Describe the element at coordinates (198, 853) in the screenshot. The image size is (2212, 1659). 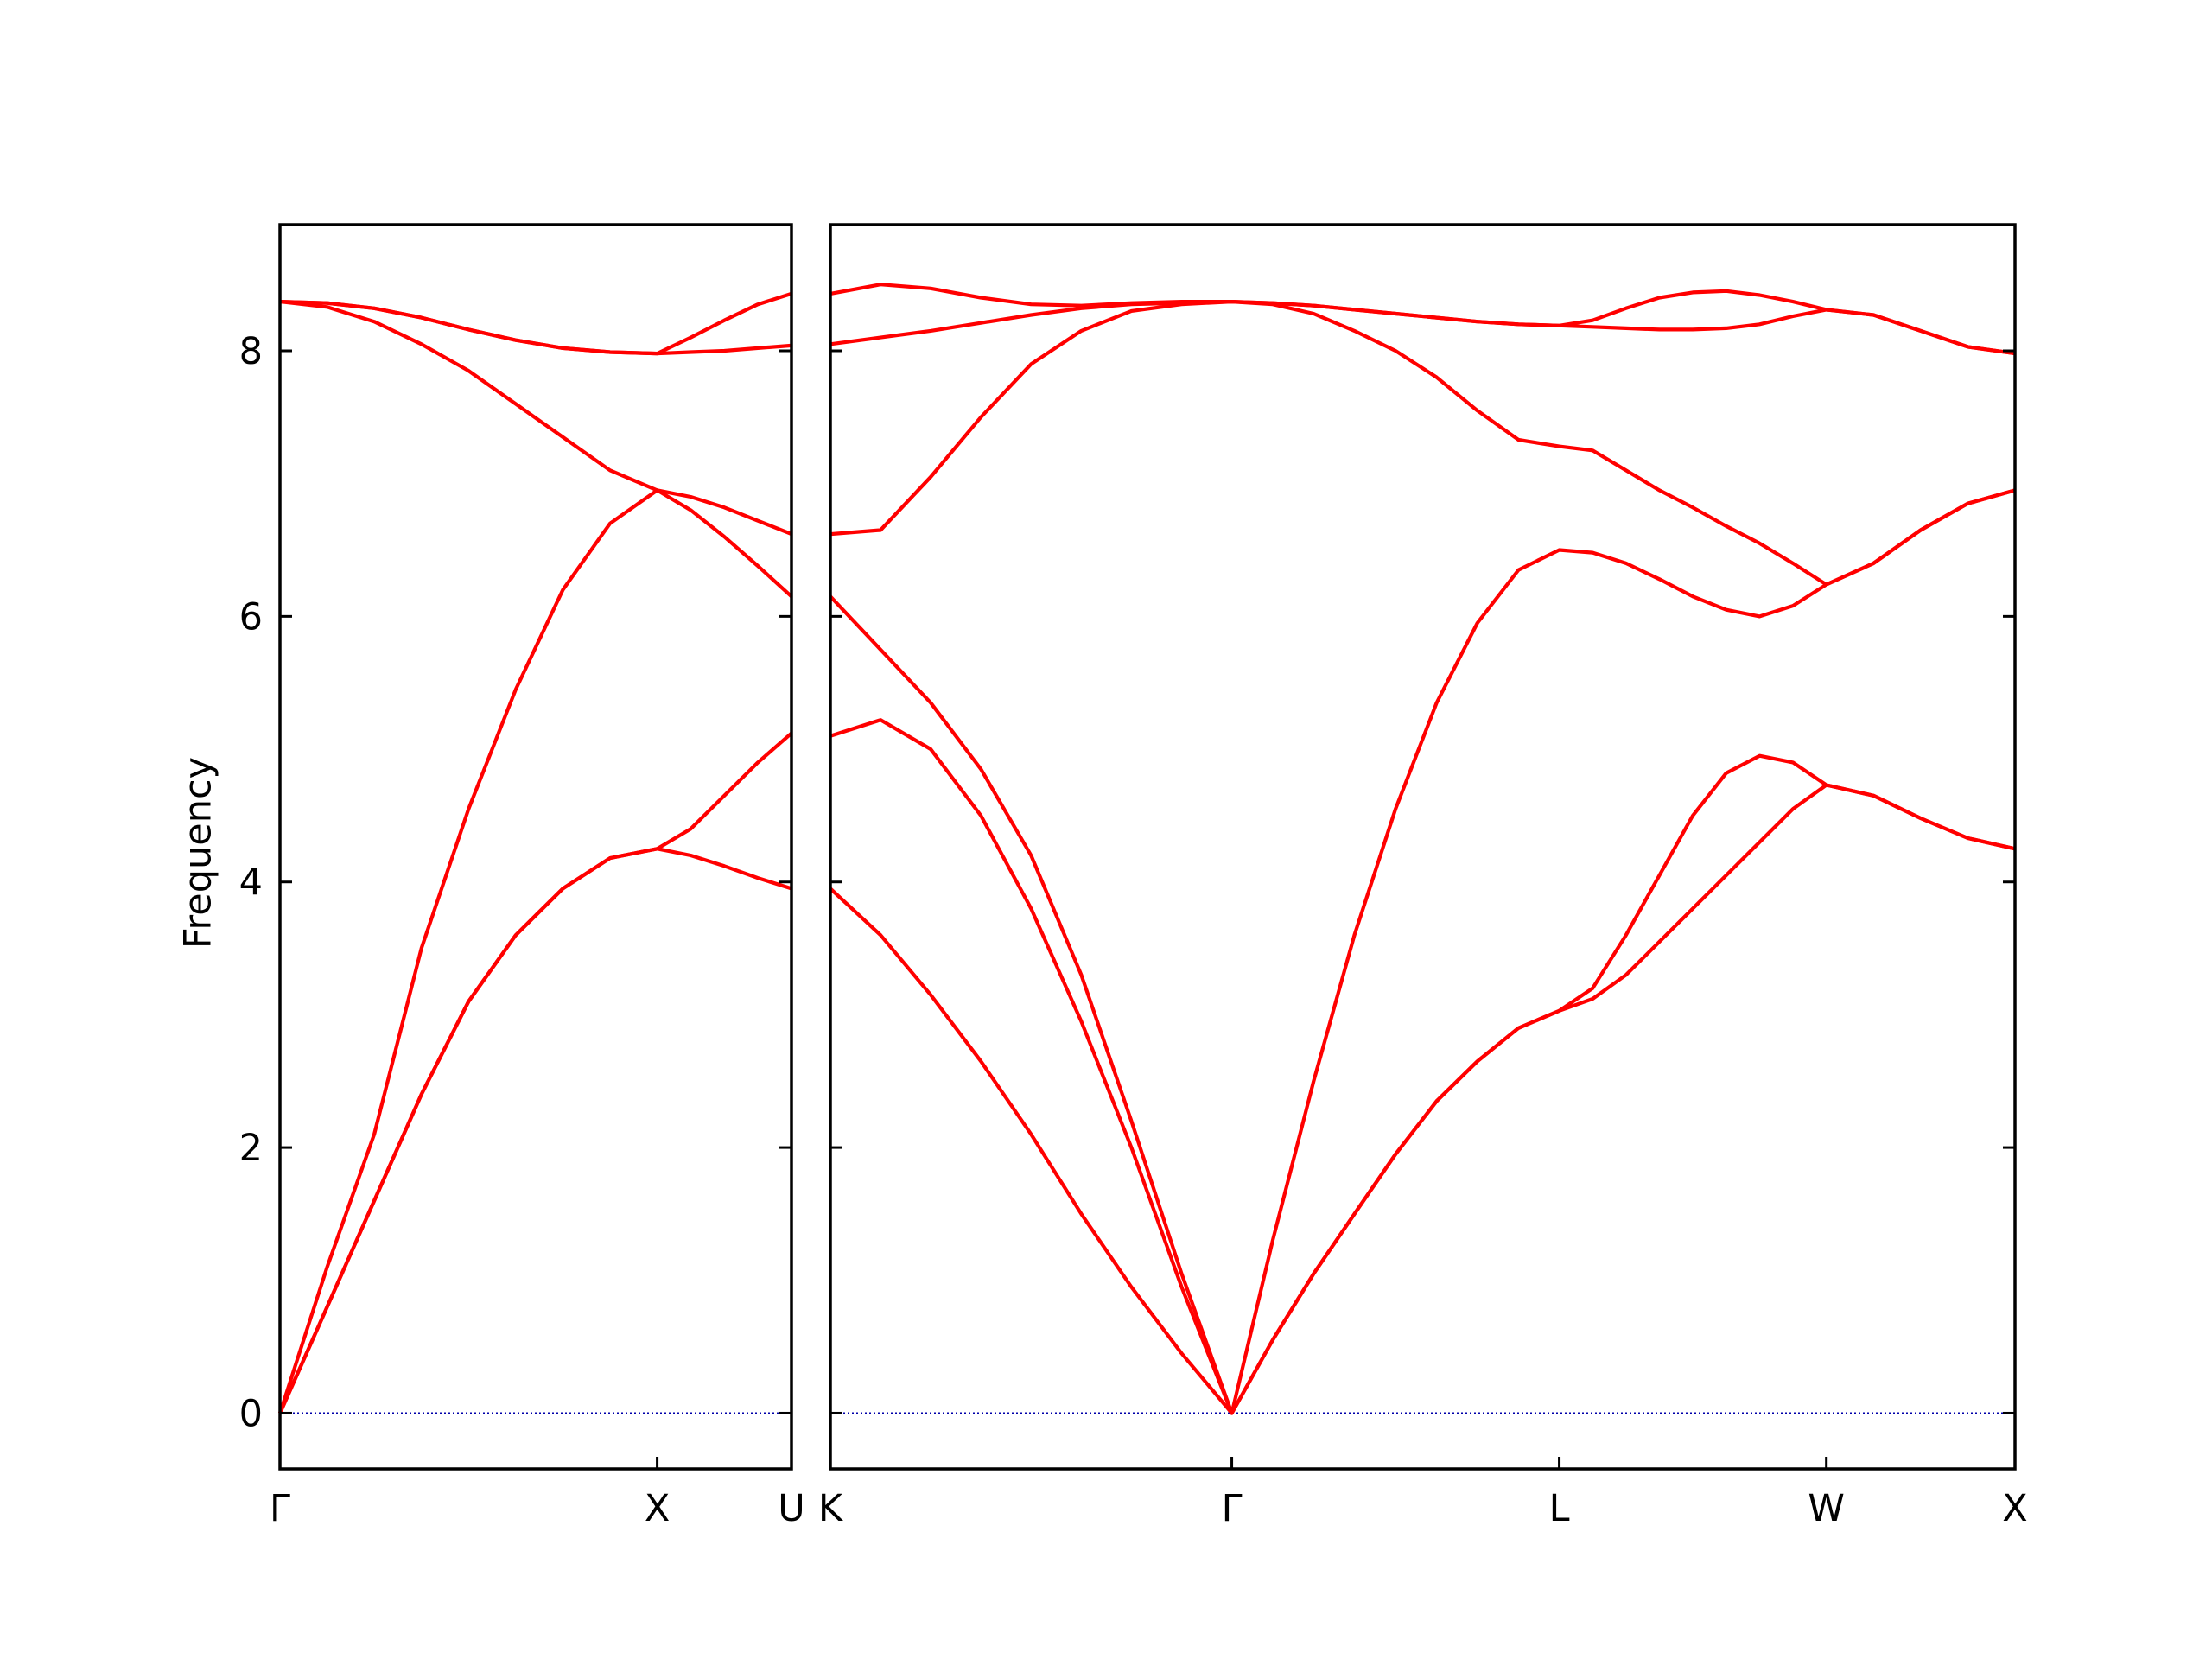
I see `y-axis-label: Frequency` at that location.